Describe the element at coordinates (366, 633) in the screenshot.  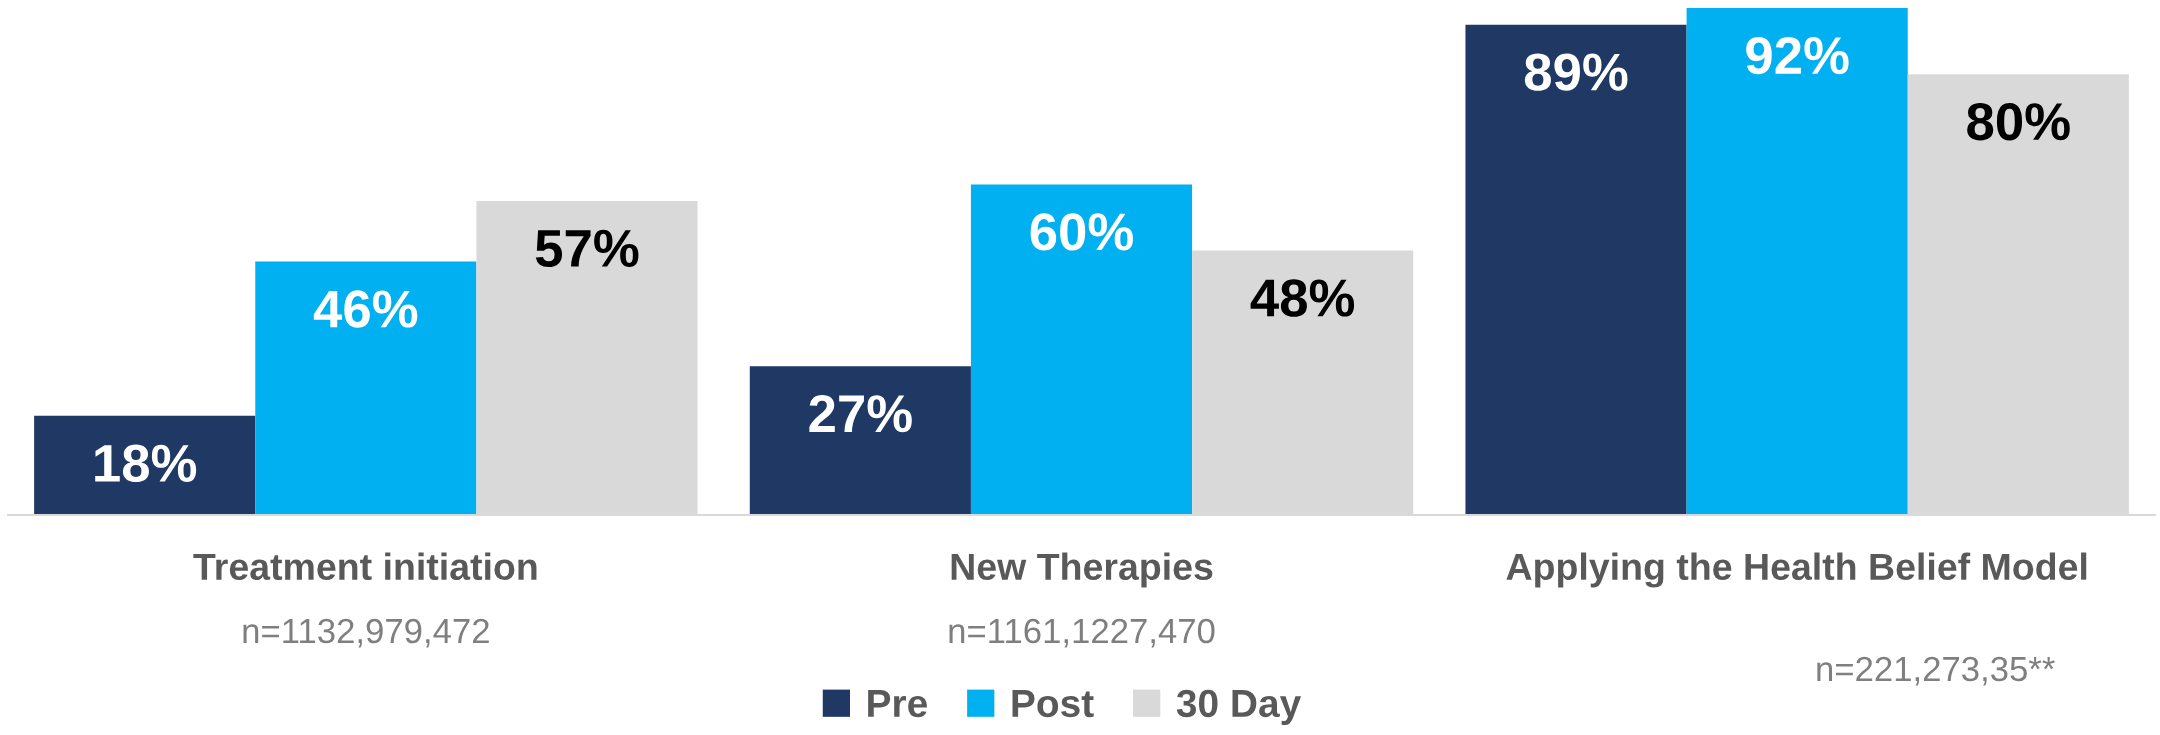
I see `text: n=1132,979,472` at that location.